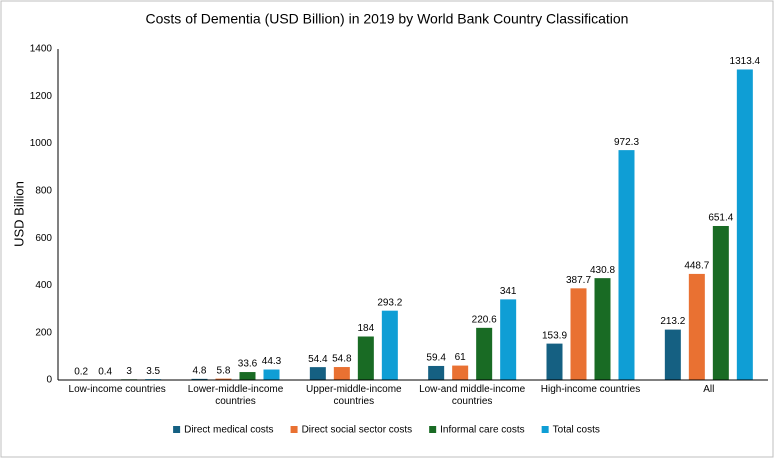 This screenshot has width=774, height=463. Describe the element at coordinates (482, 430) in the screenshot. I see `legend-label: Informal care costs` at that location.